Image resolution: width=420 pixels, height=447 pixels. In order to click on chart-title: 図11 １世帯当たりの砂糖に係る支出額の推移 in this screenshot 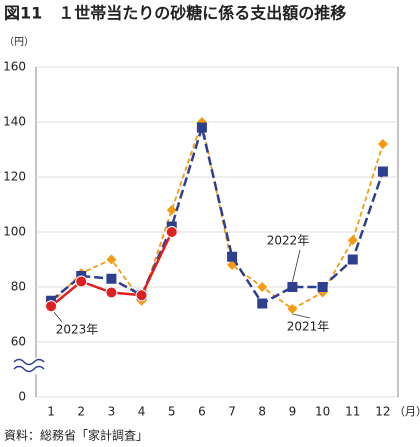, I will do `click(175, 13)`.